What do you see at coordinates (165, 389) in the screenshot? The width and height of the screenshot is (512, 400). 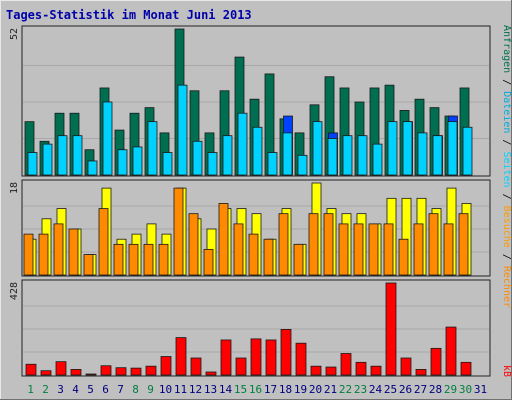 I see `day-label: 10` at bounding box center [165, 389].